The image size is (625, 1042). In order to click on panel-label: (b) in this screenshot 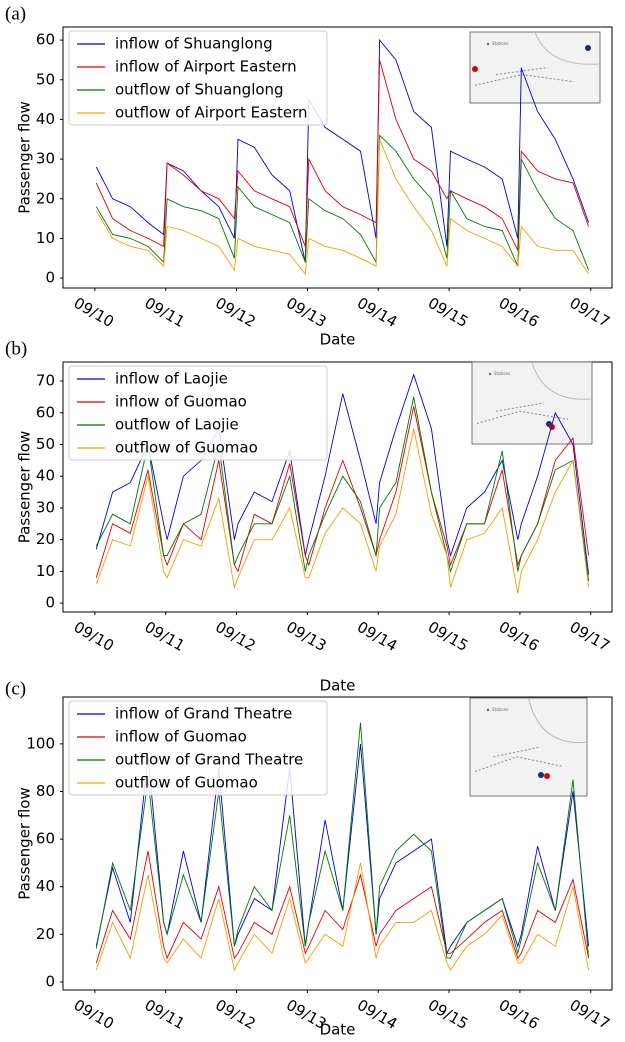, I will do `click(16, 348)`.